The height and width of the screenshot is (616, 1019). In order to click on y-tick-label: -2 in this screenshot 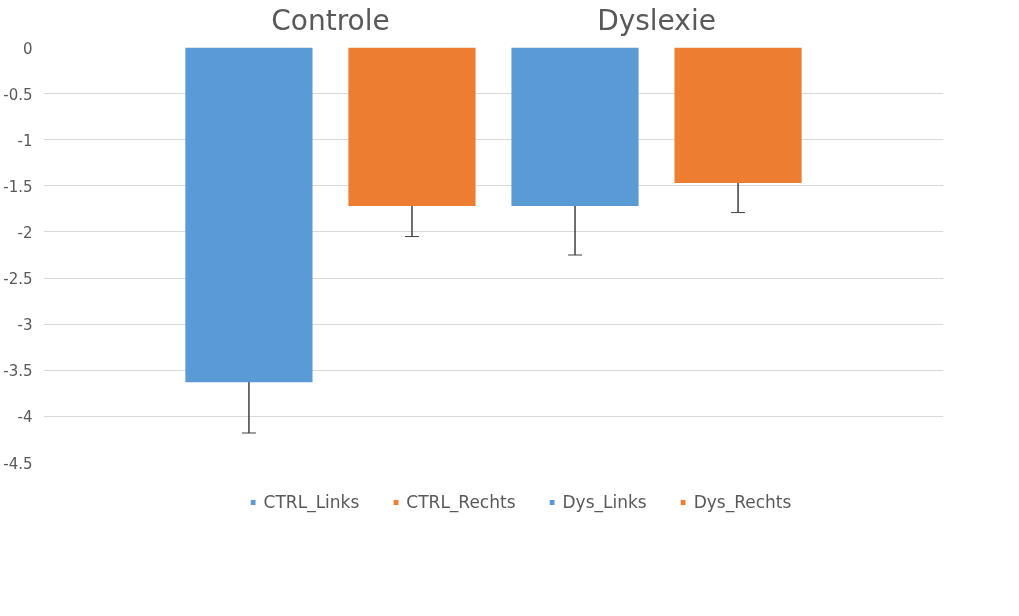, I will do `click(25, 232)`.